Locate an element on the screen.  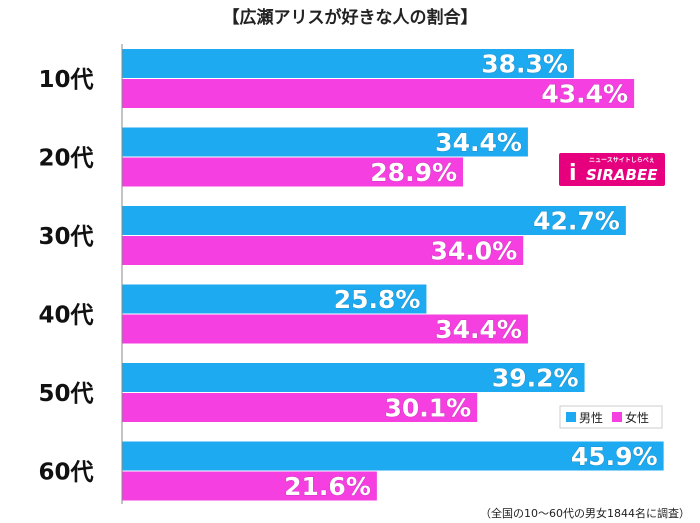
legend: 男性 女性 is located at coordinates (611, 417).